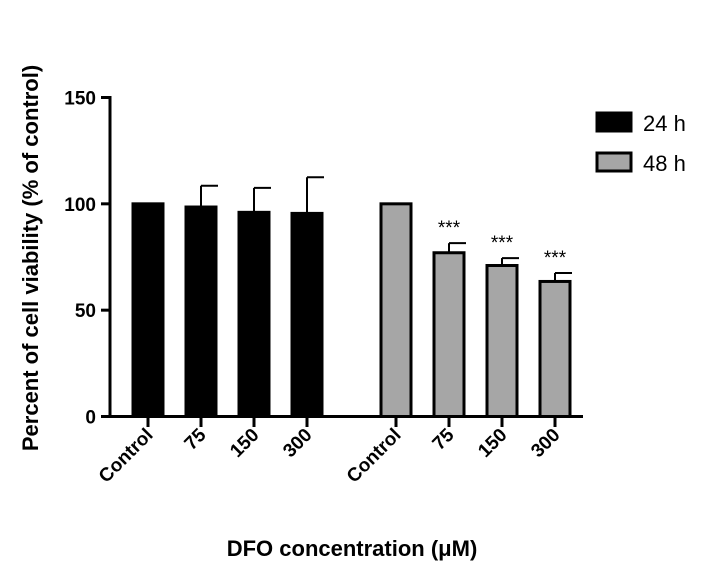 This screenshot has width=701, height=564. Describe the element at coordinates (614, 162) in the screenshot. I see `legend-swatch-48h` at that location.